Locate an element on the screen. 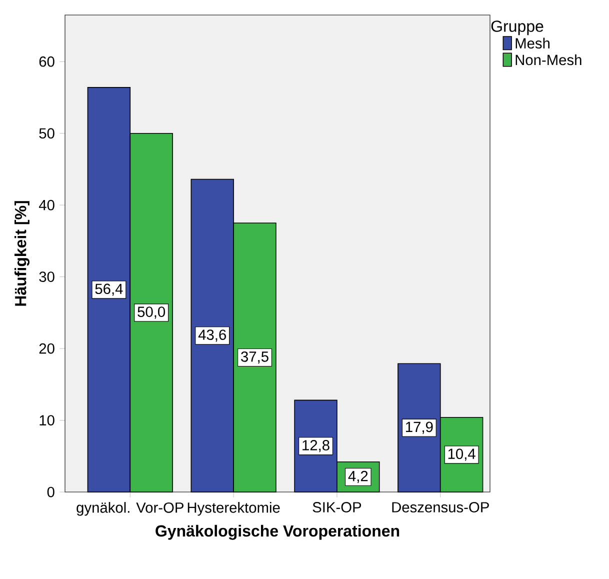 The image size is (609, 579). x-axis-title: Gynäkologische Voroperationen is located at coordinates (278, 532).